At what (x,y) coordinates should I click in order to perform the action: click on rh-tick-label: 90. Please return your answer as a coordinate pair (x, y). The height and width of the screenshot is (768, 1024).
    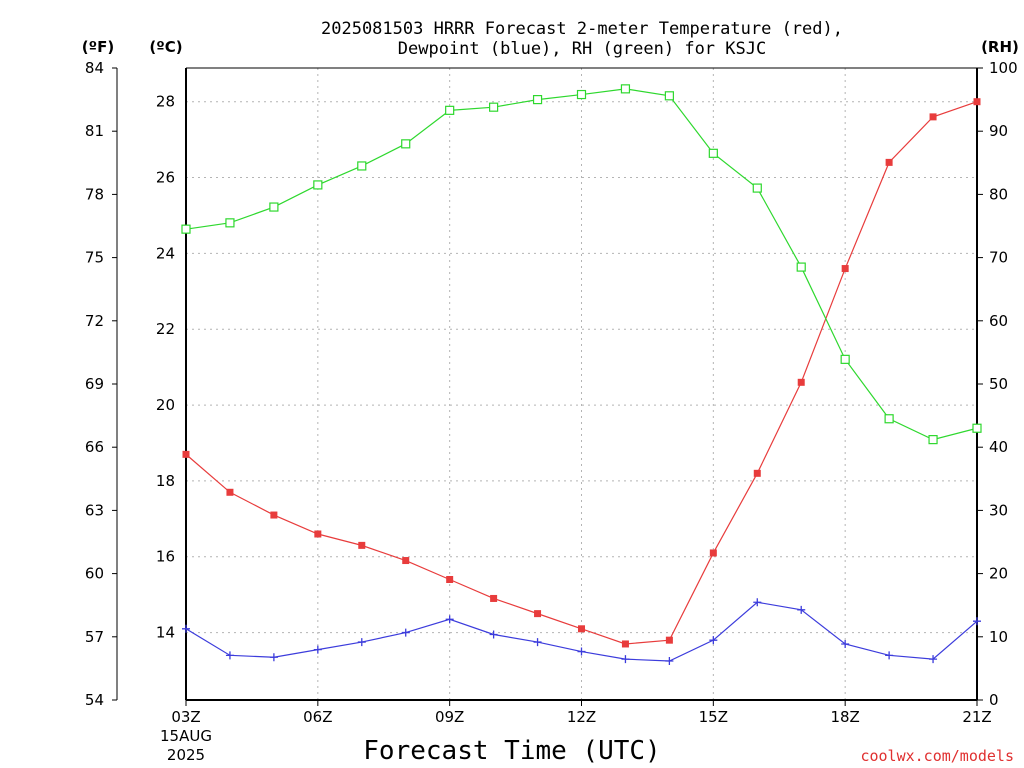
    Looking at the image, I should click on (998, 131).